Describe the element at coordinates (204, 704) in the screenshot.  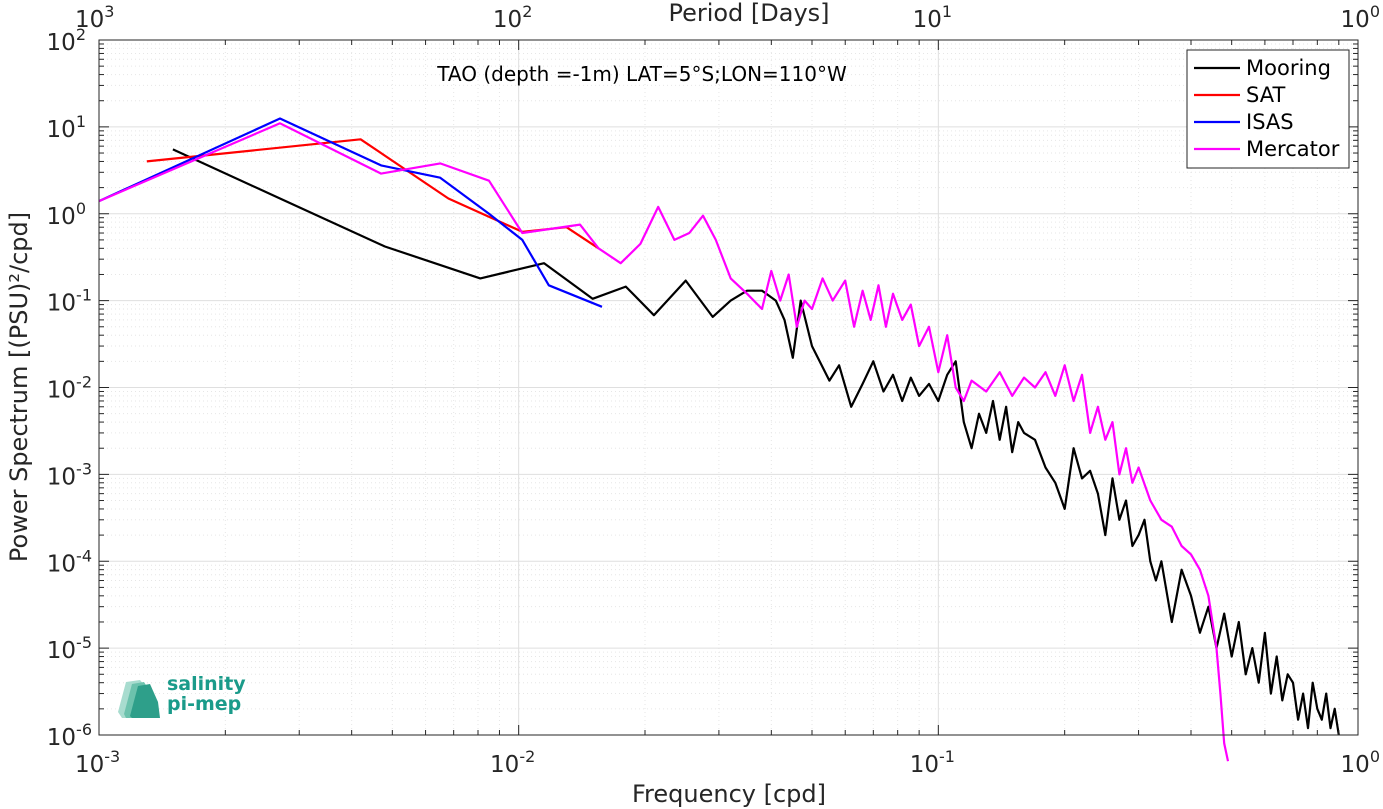
I see `logo-line-2: pi-mep` at that location.